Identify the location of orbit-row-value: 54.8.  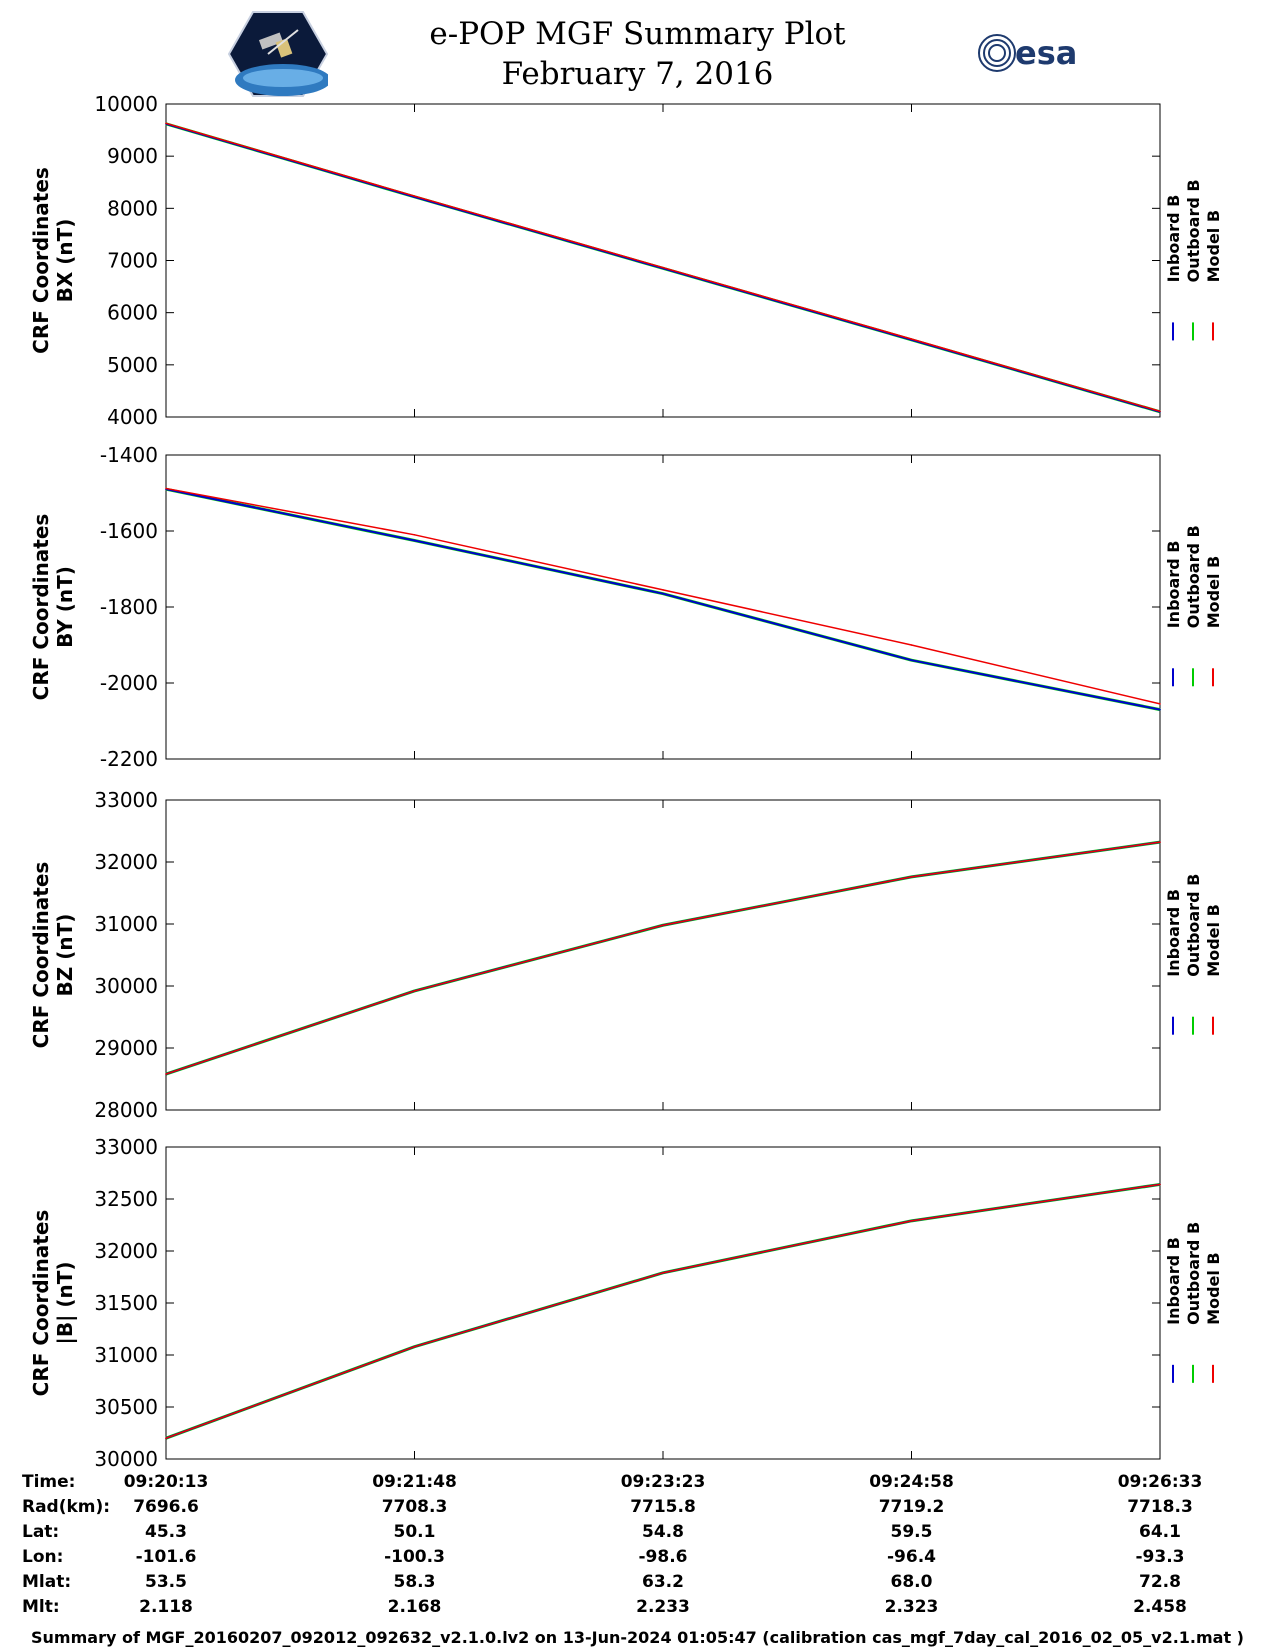
(663, 1532).